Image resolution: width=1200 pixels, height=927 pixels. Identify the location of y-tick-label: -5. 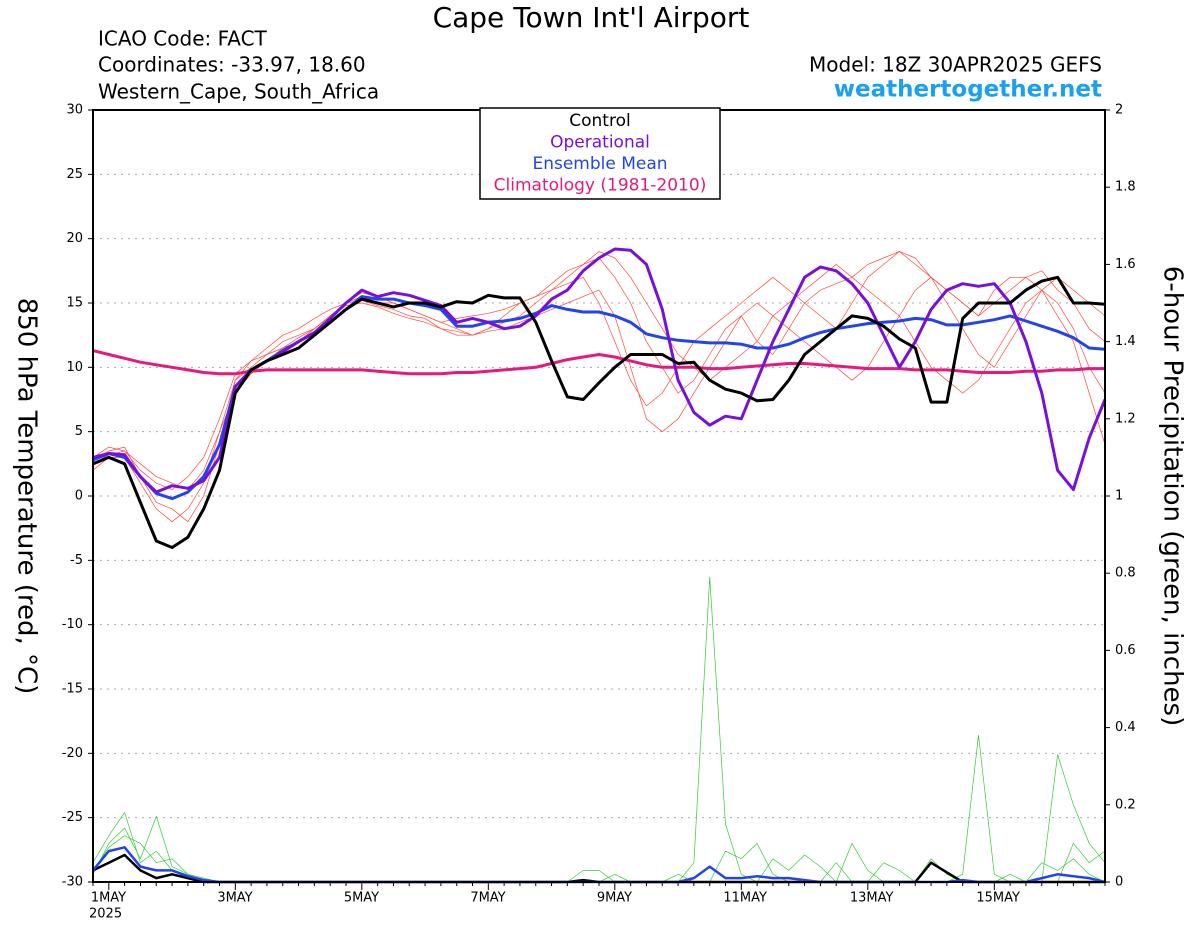
(76, 560).